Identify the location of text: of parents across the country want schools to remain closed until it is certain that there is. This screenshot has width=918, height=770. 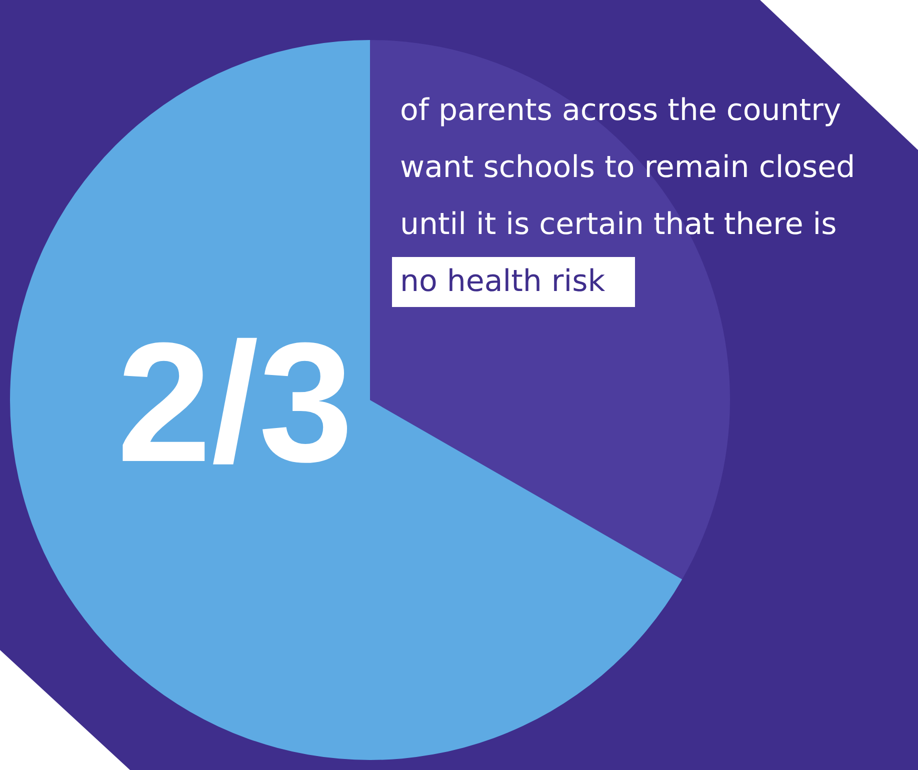
(628, 167).